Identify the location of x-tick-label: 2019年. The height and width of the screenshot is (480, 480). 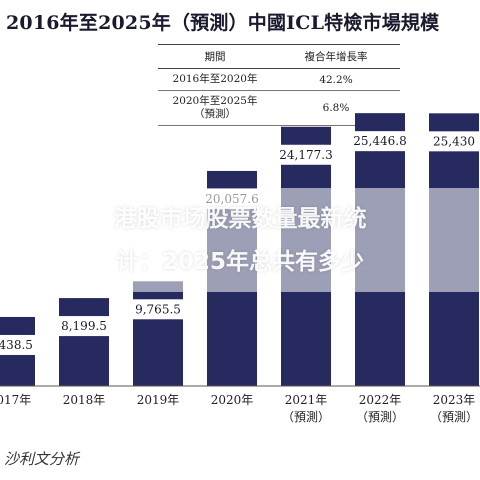
(158, 400).